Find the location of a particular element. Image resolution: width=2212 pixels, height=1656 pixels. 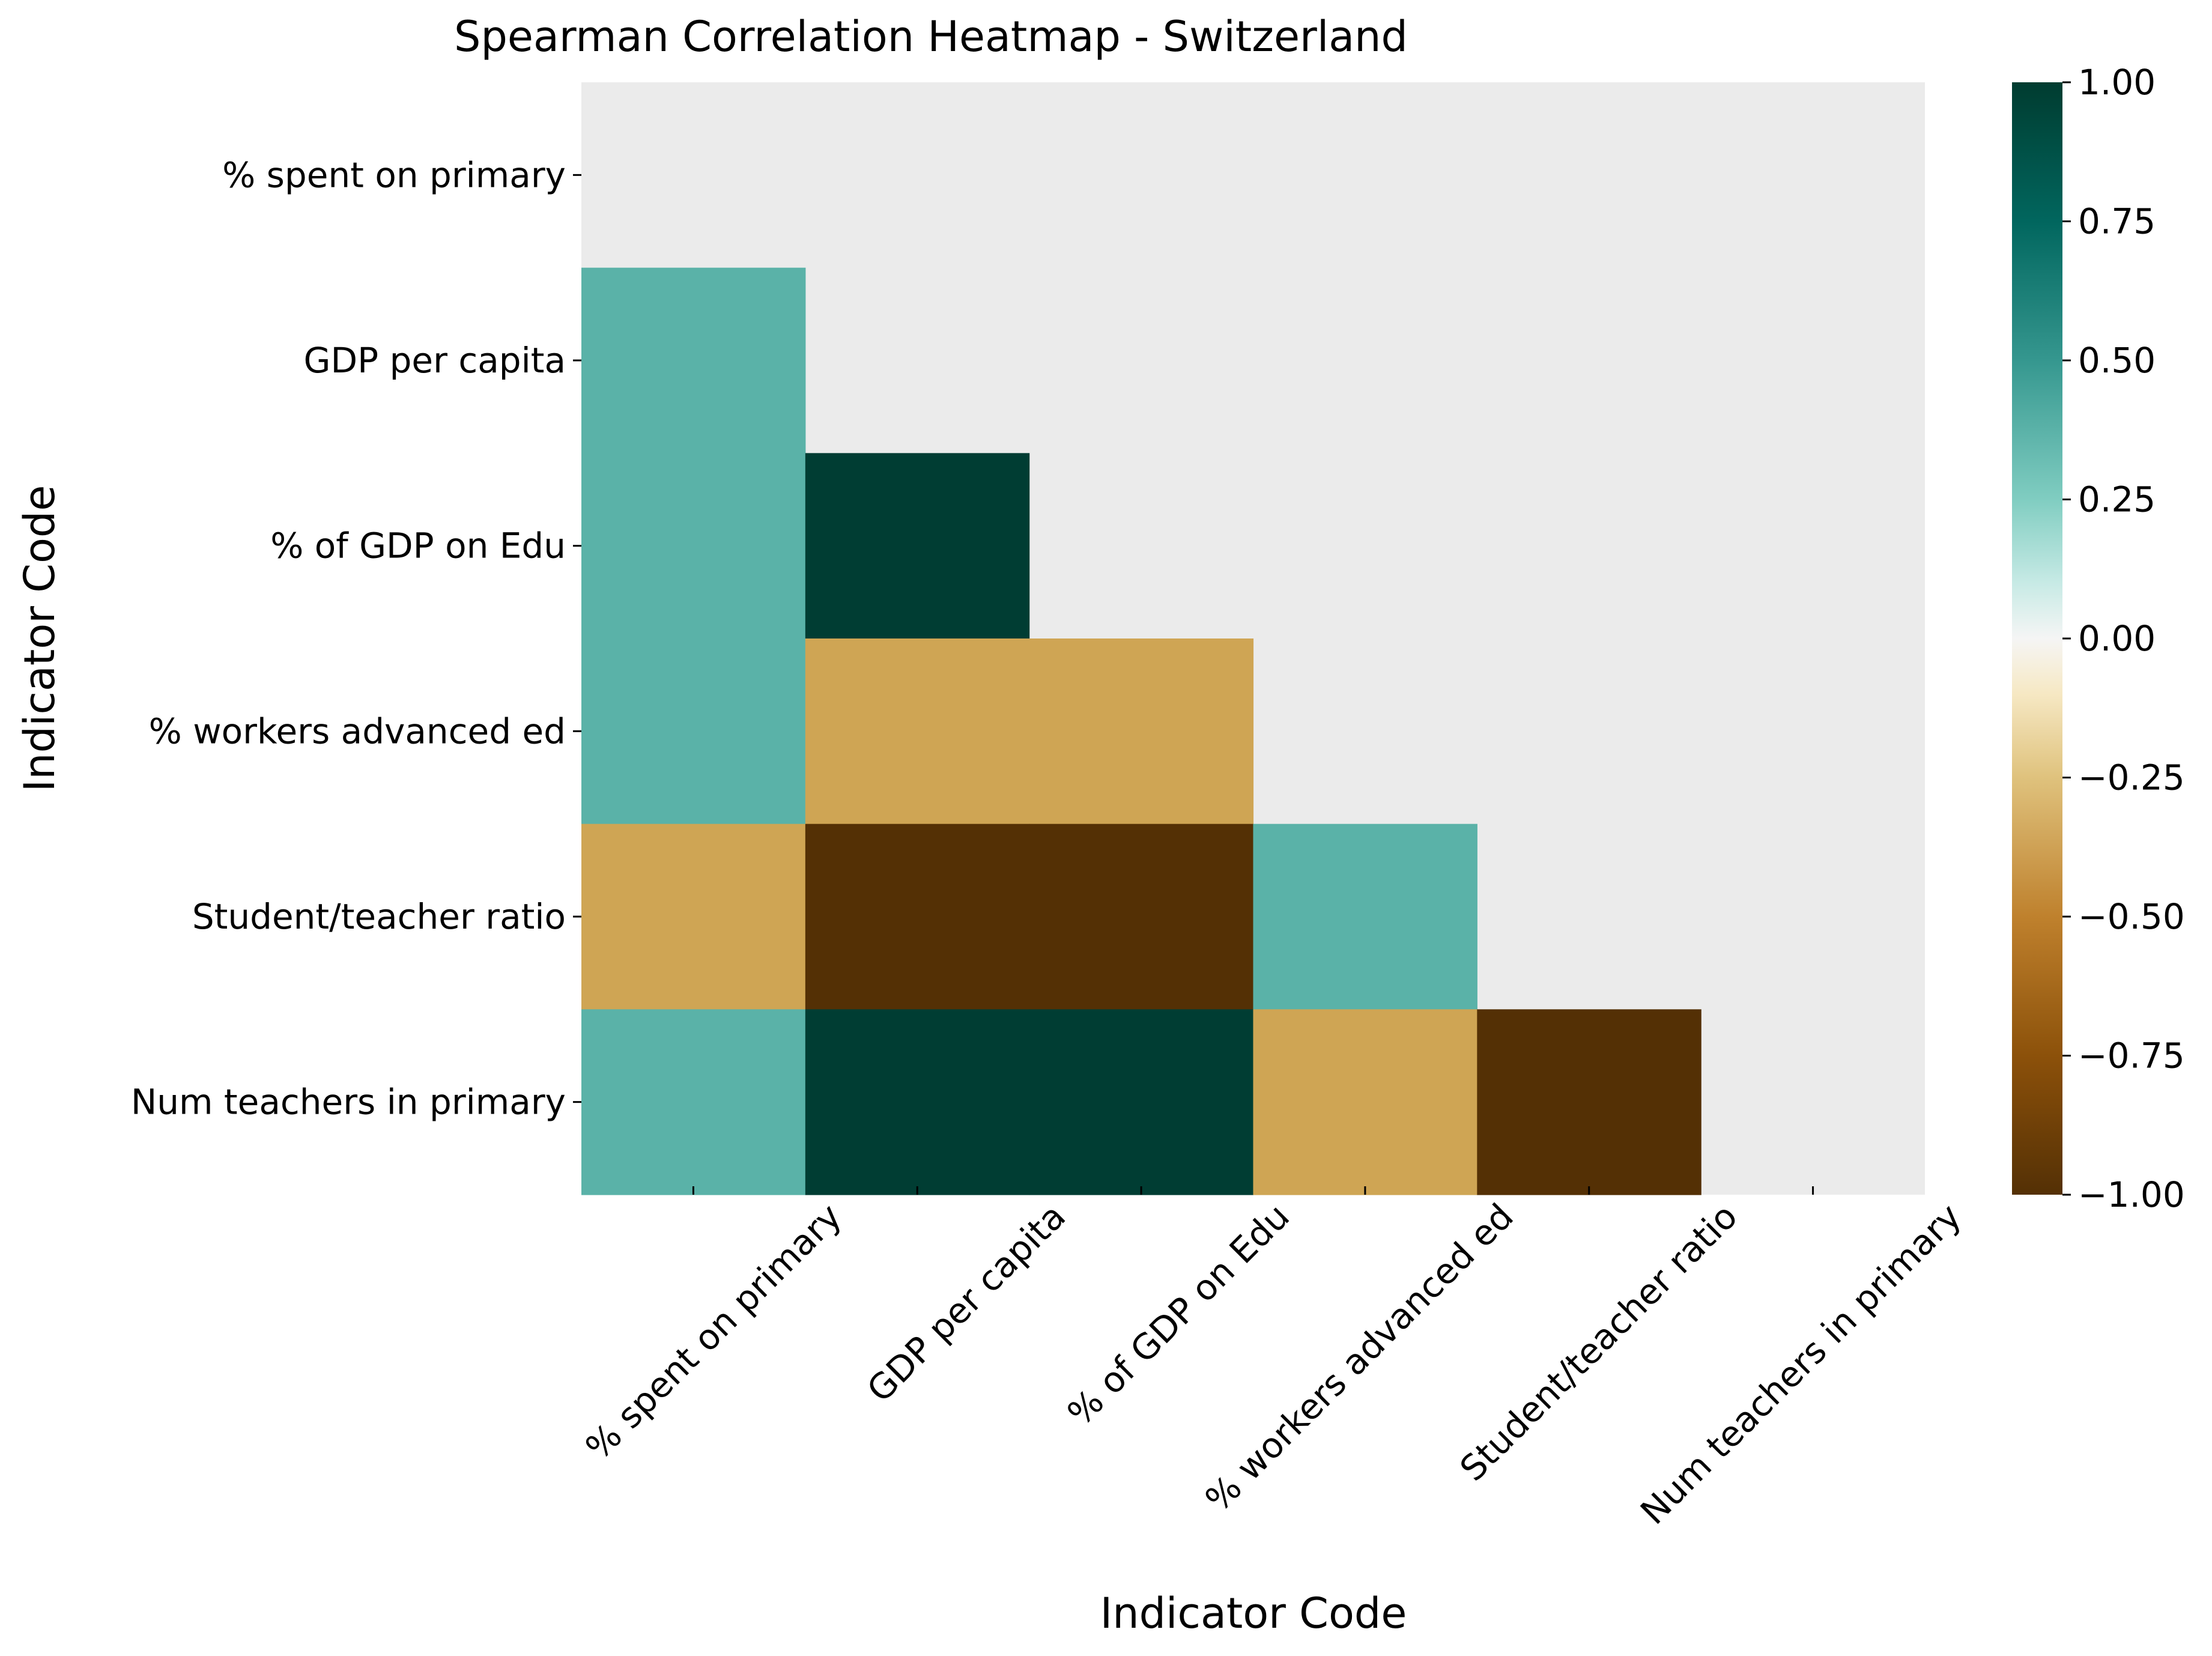

colorbar-gradient is located at coordinates (2037, 638).